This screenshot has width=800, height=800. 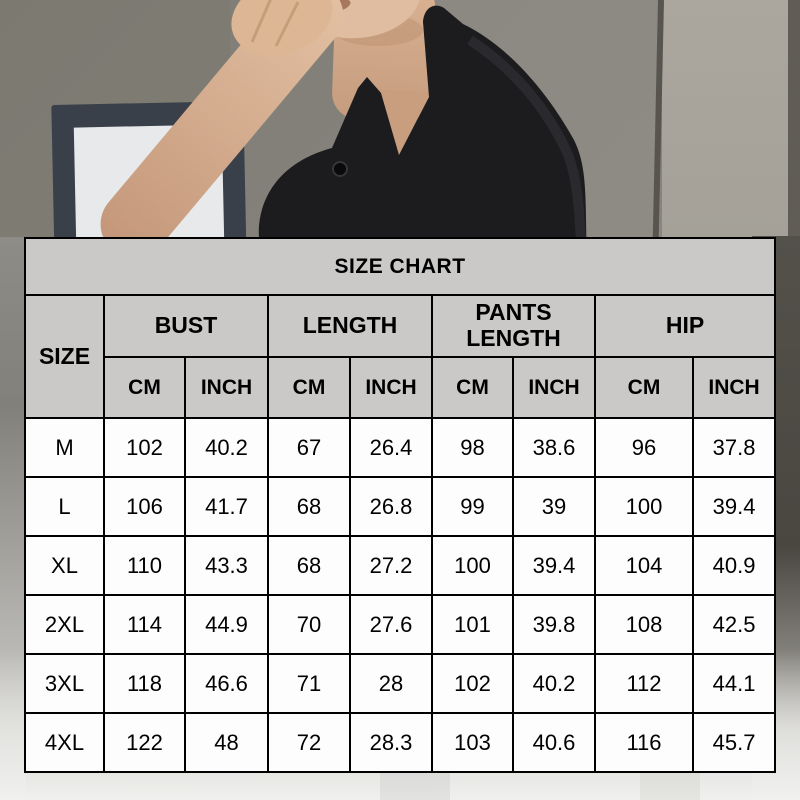 What do you see at coordinates (554, 624) in the screenshot?
I see `cell: 39.8` at bounding box center [554, 624].